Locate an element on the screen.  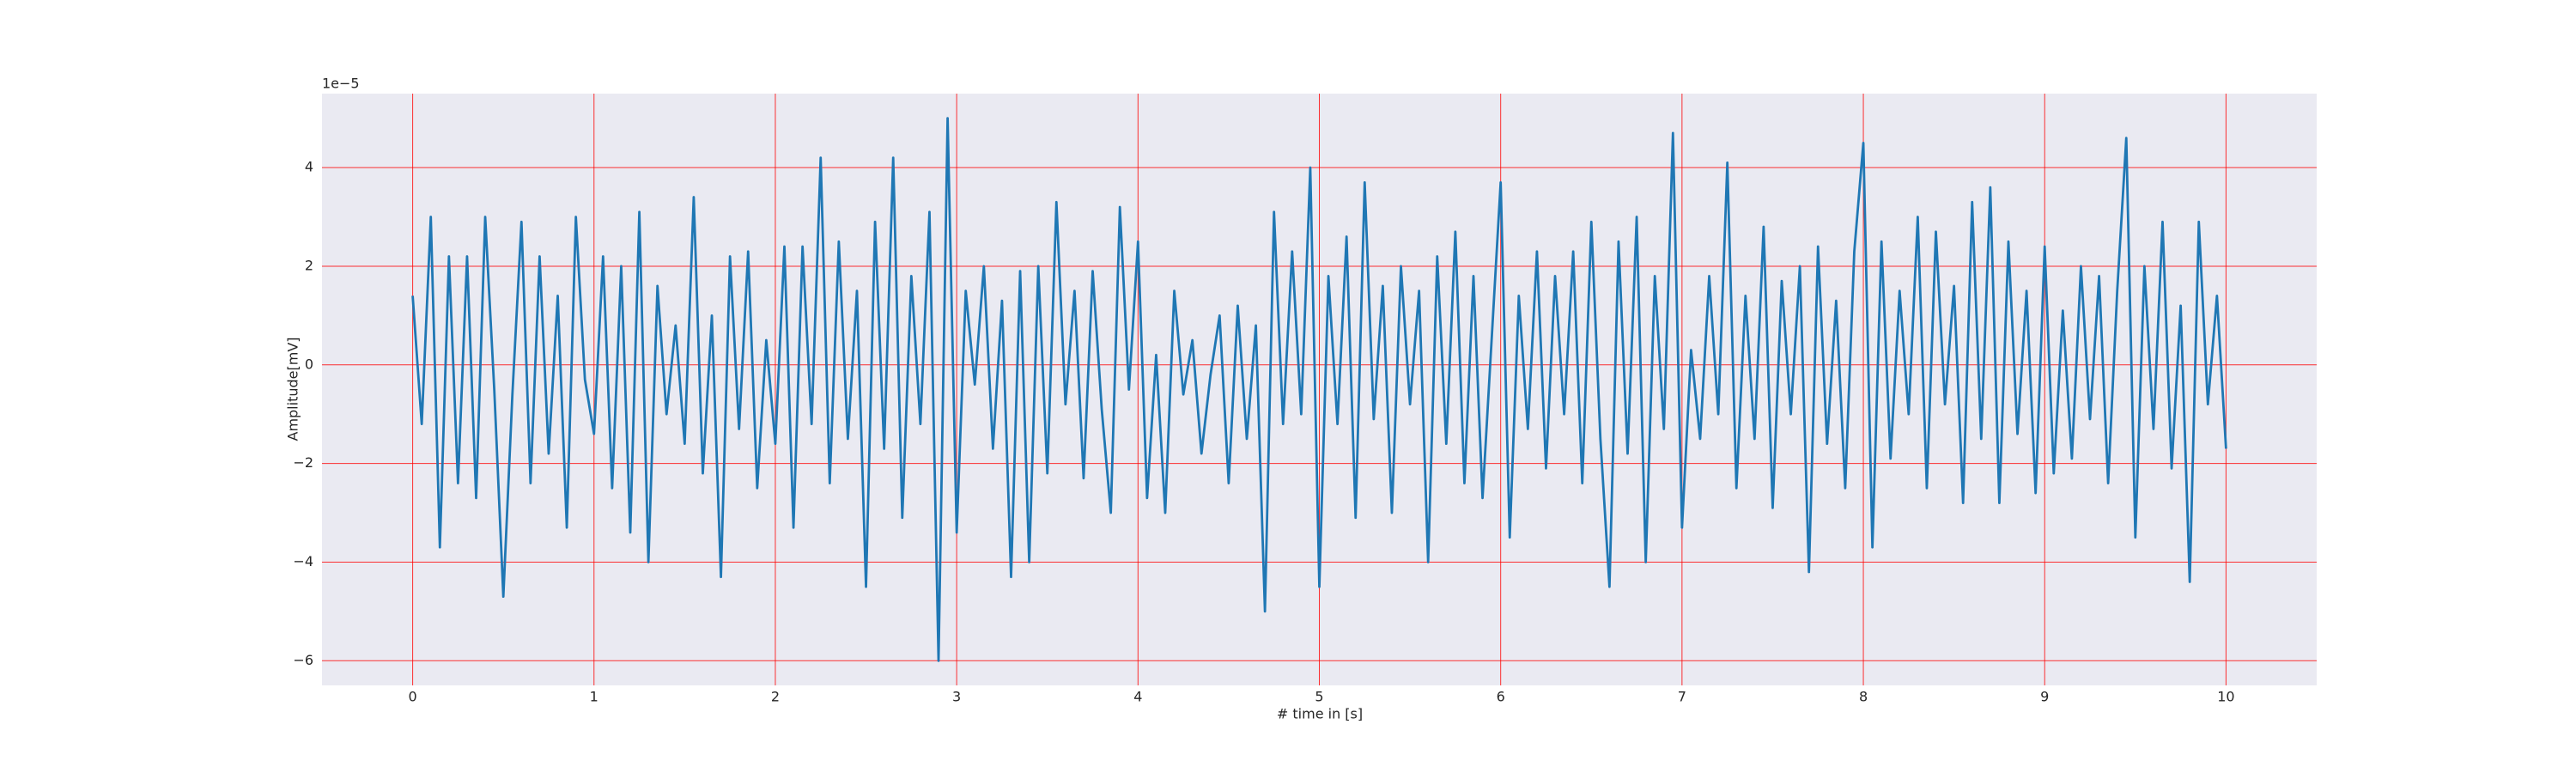
x-tick-label: 1 is located at coordinates (594, 697).